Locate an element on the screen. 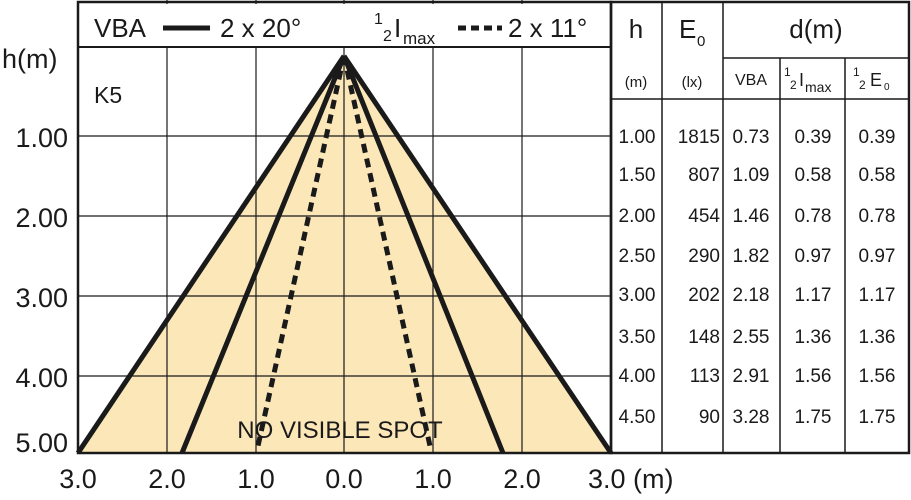  cell-half-i: 0.58 is located at coordinates (813, 175).